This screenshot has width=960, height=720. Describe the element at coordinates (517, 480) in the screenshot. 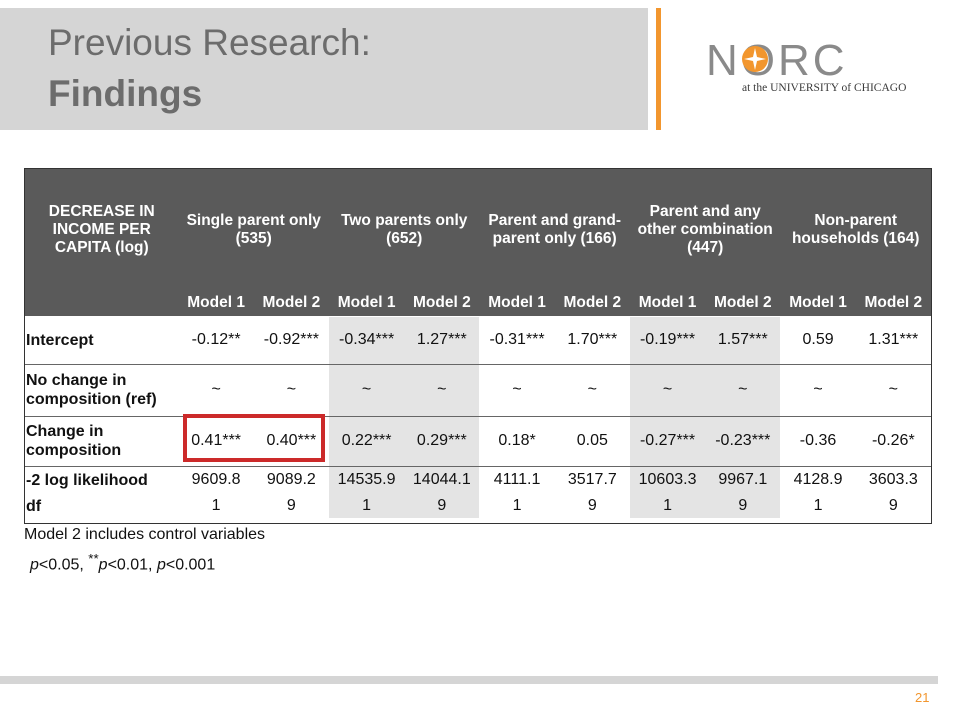

I see `table-cell: 4111.1` at that location.